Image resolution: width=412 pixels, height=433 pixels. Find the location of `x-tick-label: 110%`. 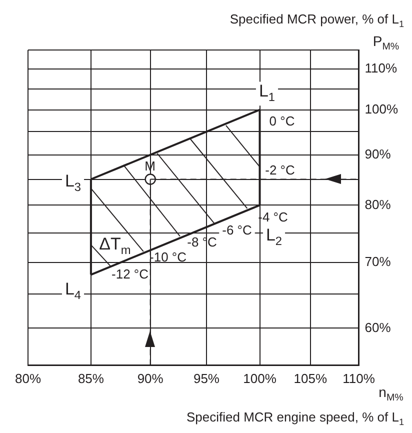

x-tick-label: 110% is located at coordinates (359, 378).